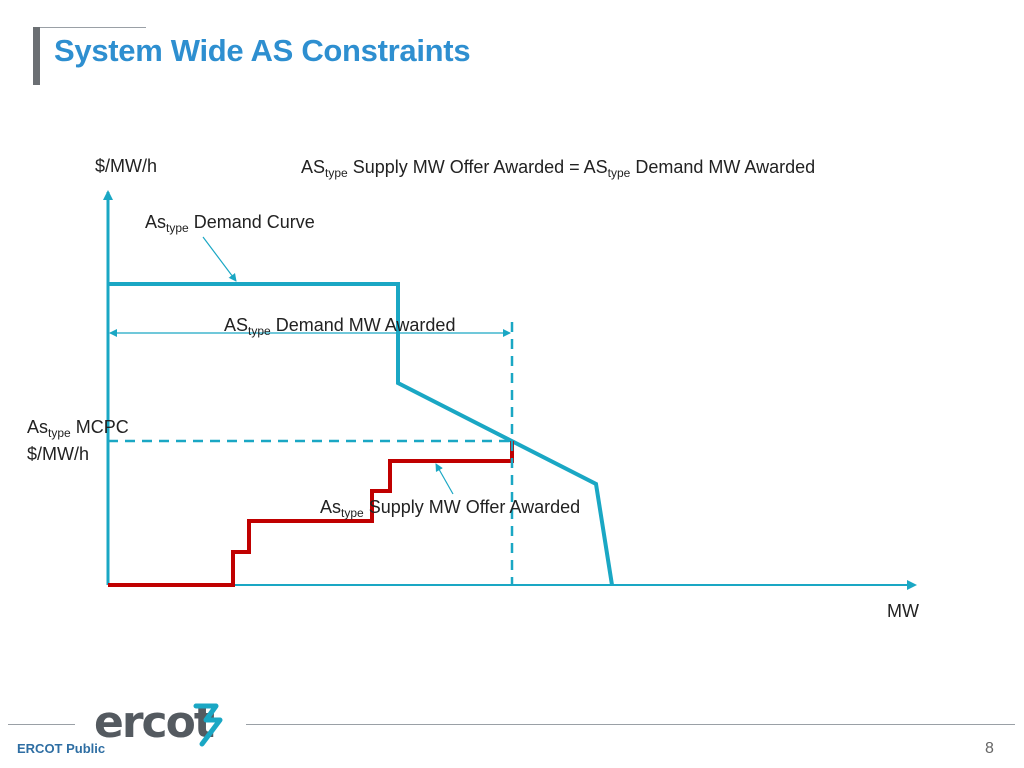 The height and width of the screenshot is (768, 1024). I want to click on supply-curve, so click(311, 514).